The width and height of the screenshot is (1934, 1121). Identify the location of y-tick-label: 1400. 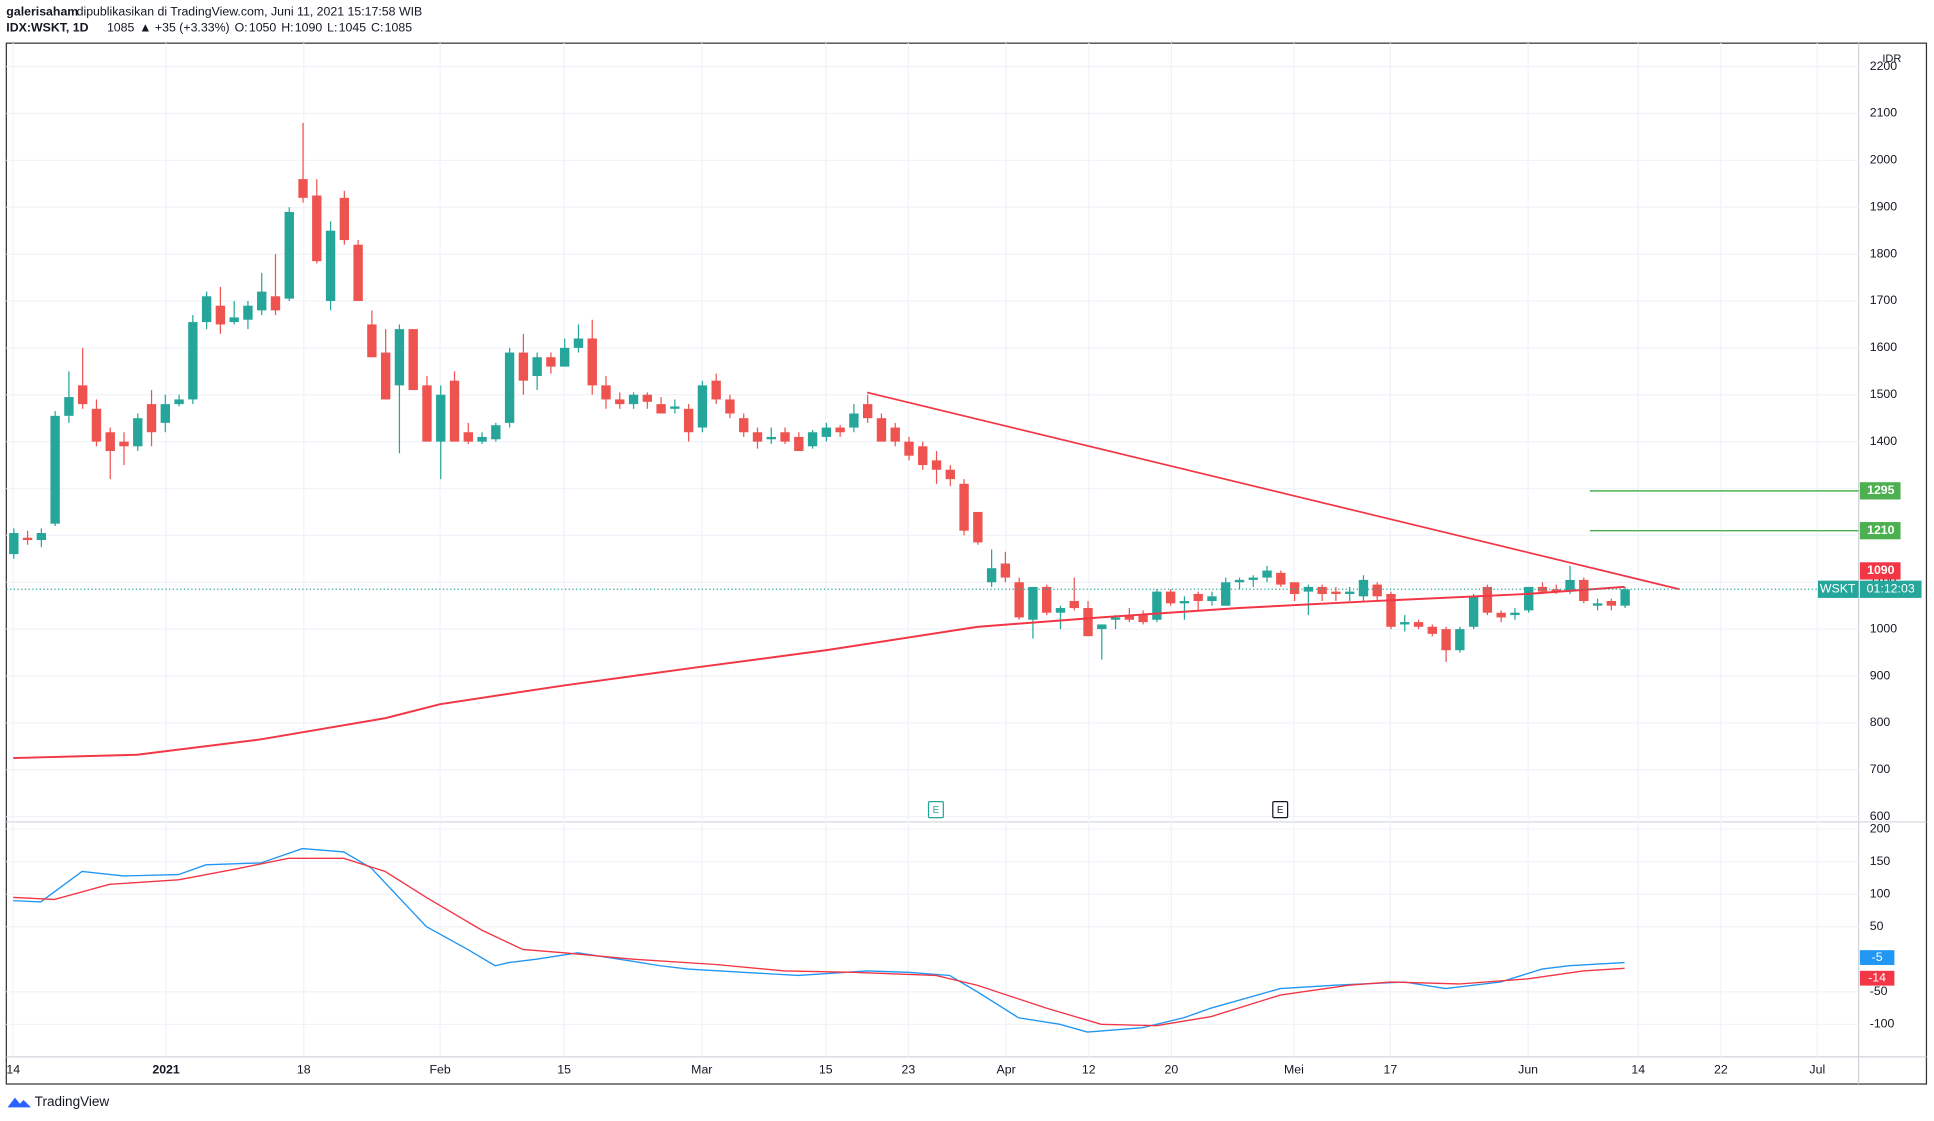
(1884, 441).